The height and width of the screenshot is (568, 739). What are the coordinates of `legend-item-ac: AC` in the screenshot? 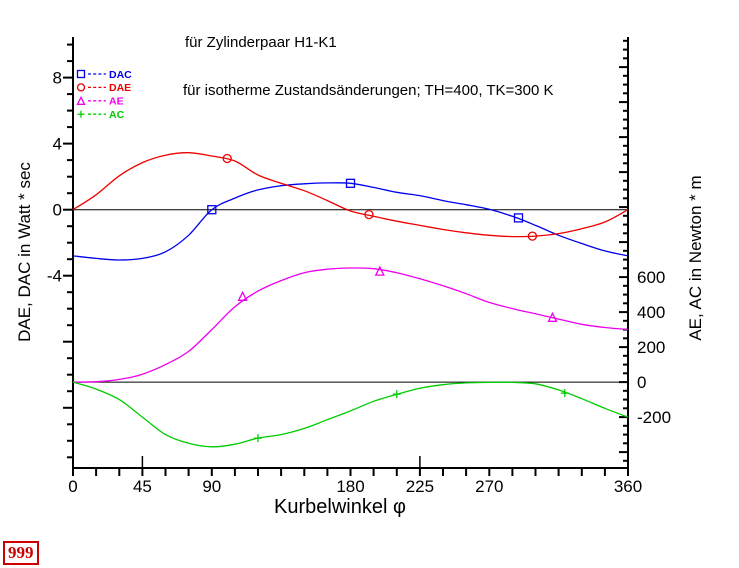 It's located at (101, 115).